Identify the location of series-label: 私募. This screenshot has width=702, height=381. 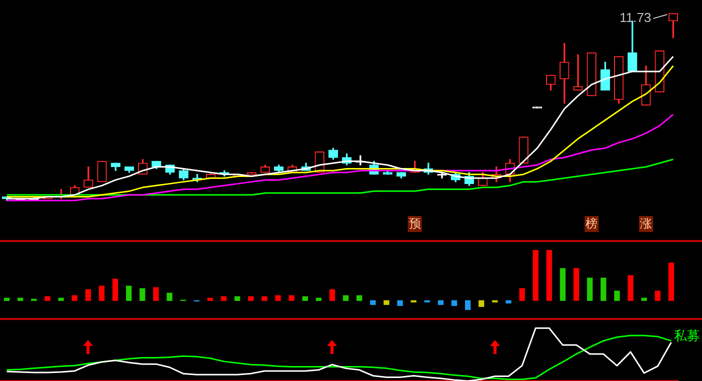
(687, 335).